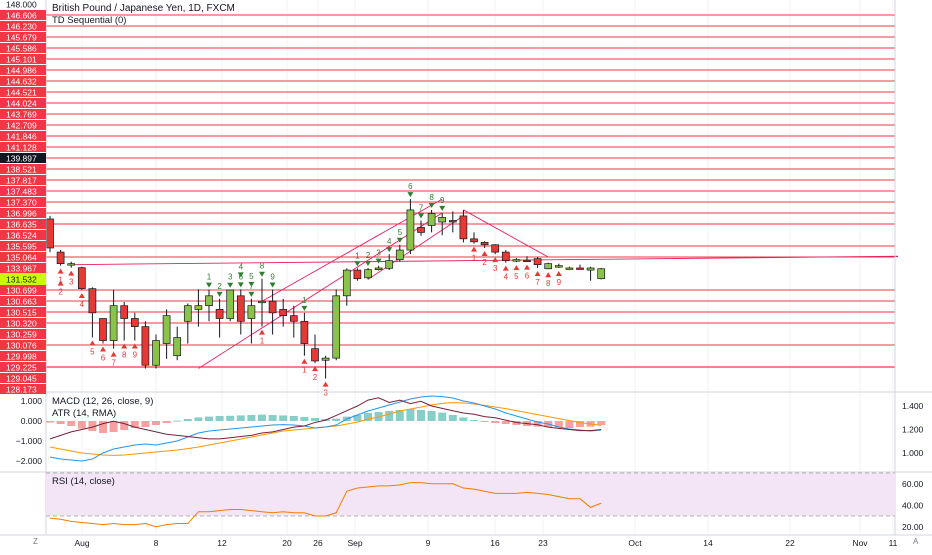 This screenshot has height=555, width=932. What do you see at coordinates (21, 357) in the screenshot?
I see `price-axis-label: 129.998` at bounding box center [21, 357].